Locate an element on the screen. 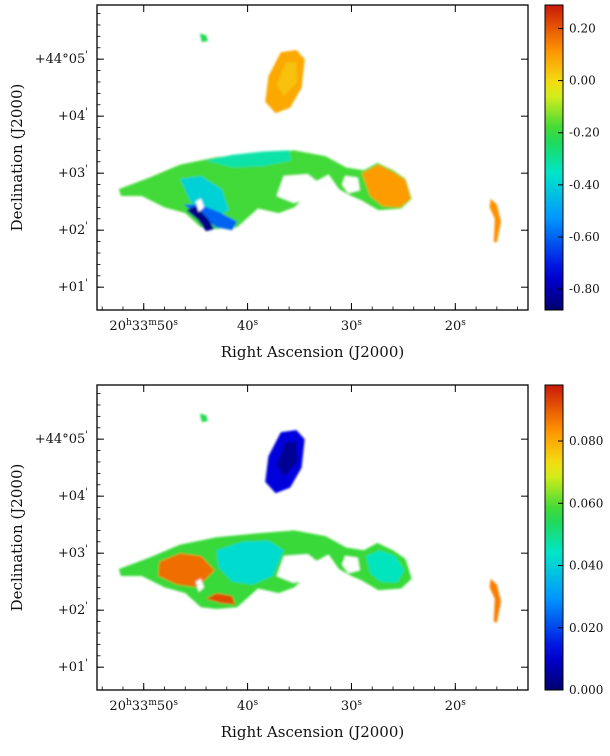  colorbar-tick-label: 0.020 is located at coordinates (586, 628).